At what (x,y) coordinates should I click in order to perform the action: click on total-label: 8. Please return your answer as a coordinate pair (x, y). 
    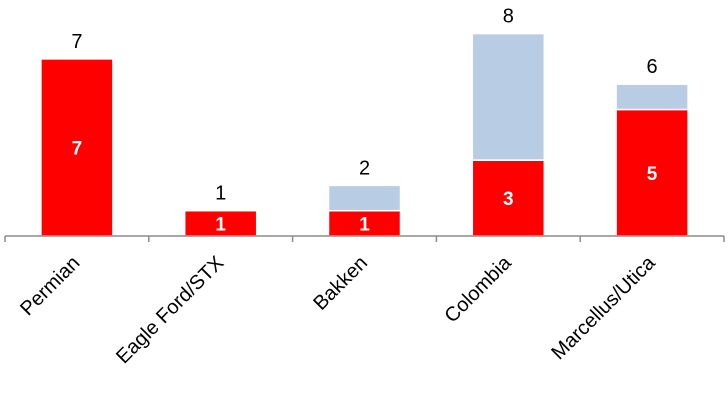
    Looking at the image, I should click on (508, 17).